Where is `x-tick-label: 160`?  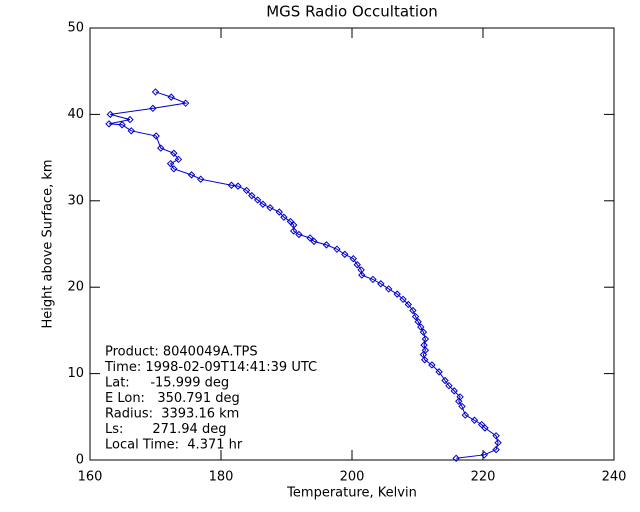
x-tick-label: 160 is located at coordinates (90, 477).